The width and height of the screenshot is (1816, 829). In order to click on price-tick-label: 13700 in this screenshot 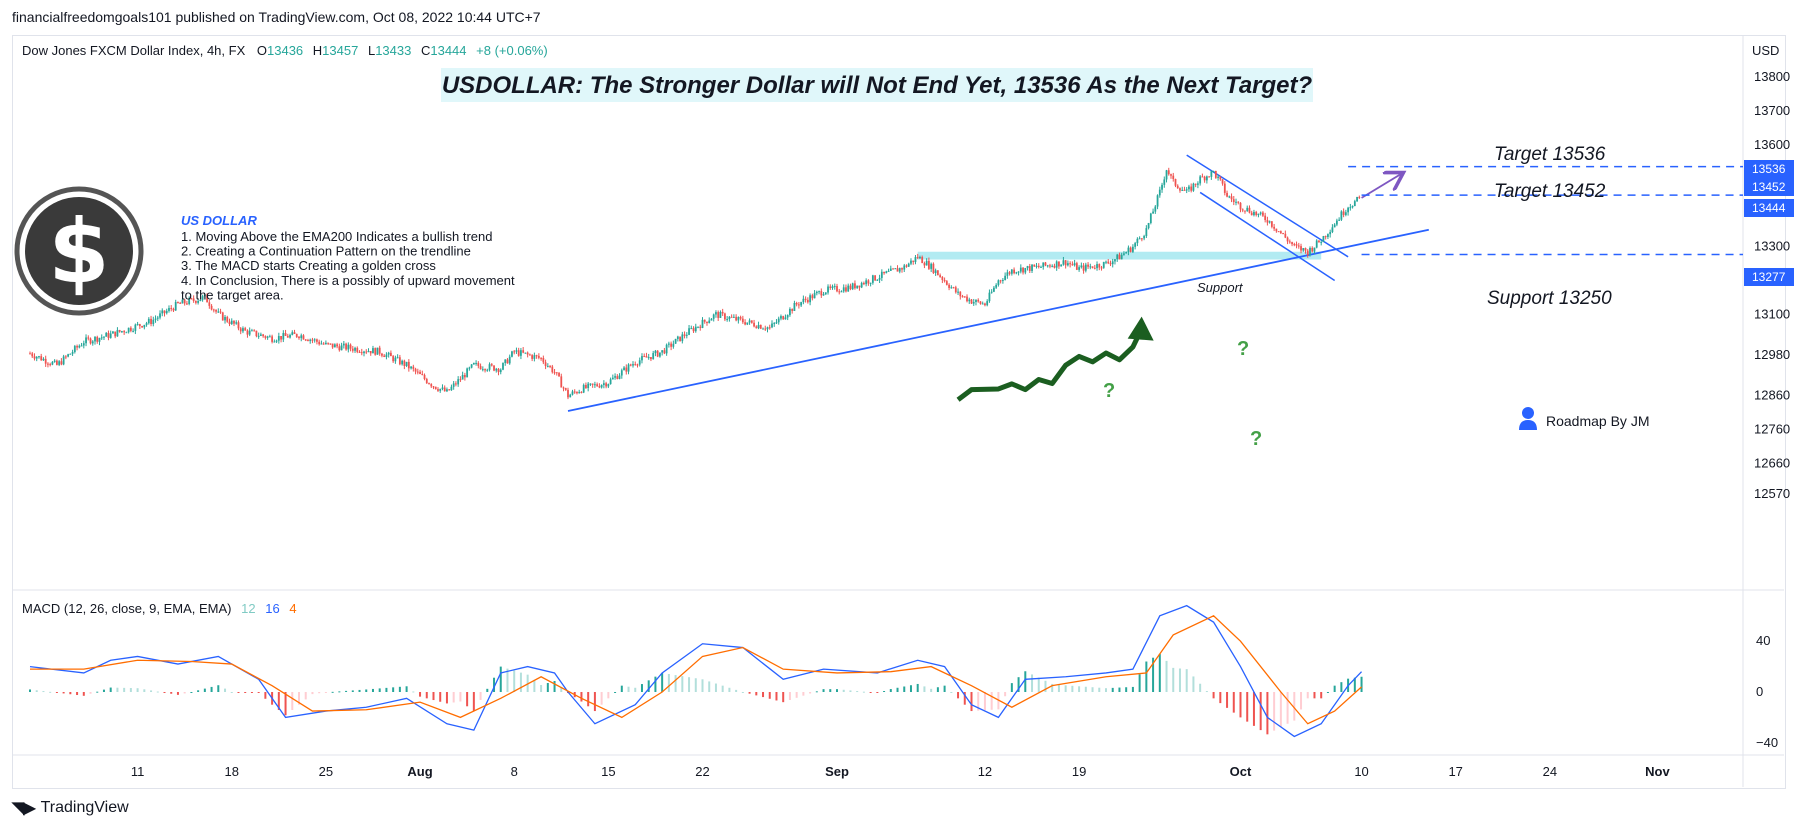, I will do `click(1772, 110)`.